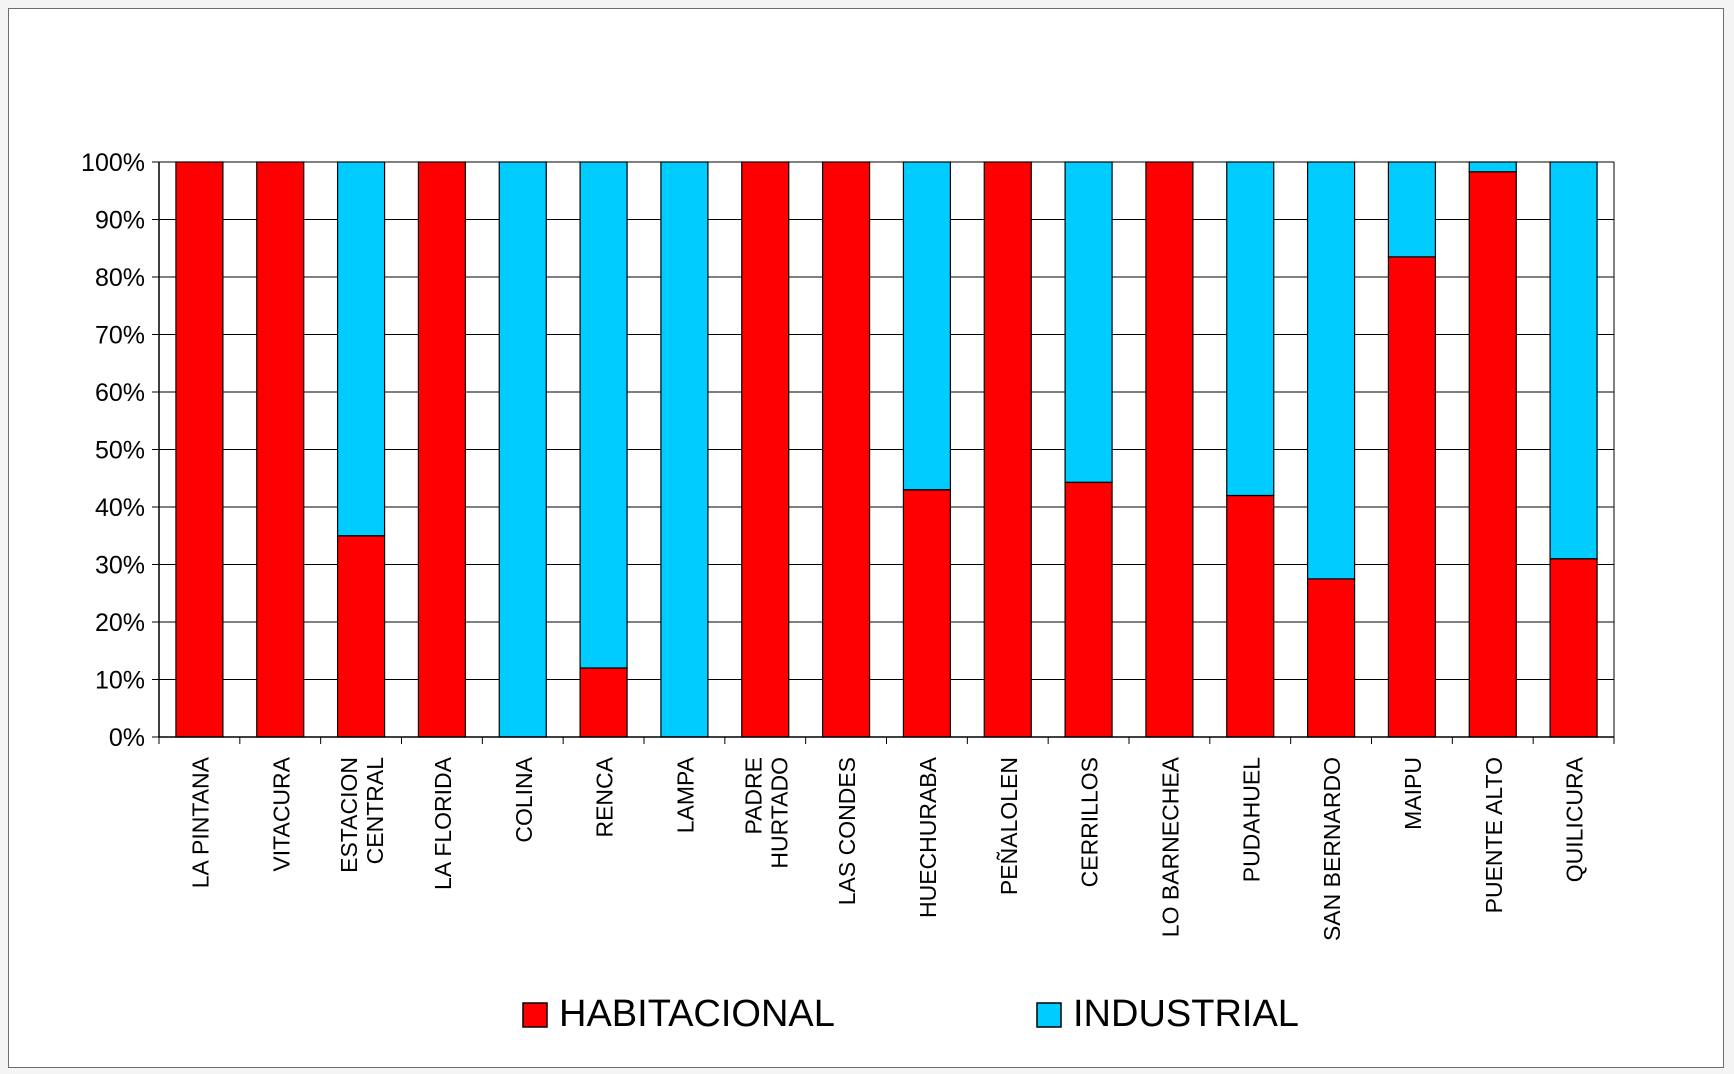 This screenshot has width=1734, height=1074. I want to click on x-tick-label: MAIPU, so click(1413, 793).